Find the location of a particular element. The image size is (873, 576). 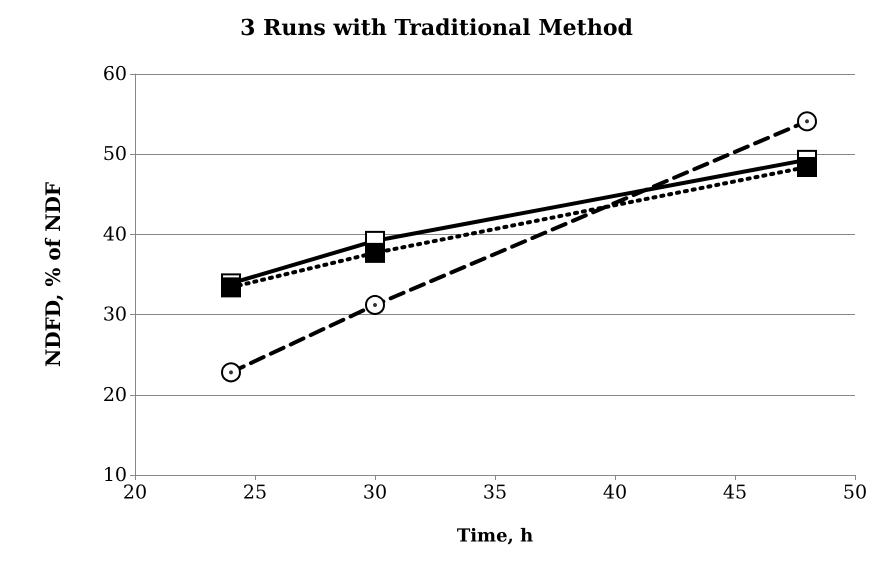

x-tick-label: 35 is located at coordinates (495, 493).